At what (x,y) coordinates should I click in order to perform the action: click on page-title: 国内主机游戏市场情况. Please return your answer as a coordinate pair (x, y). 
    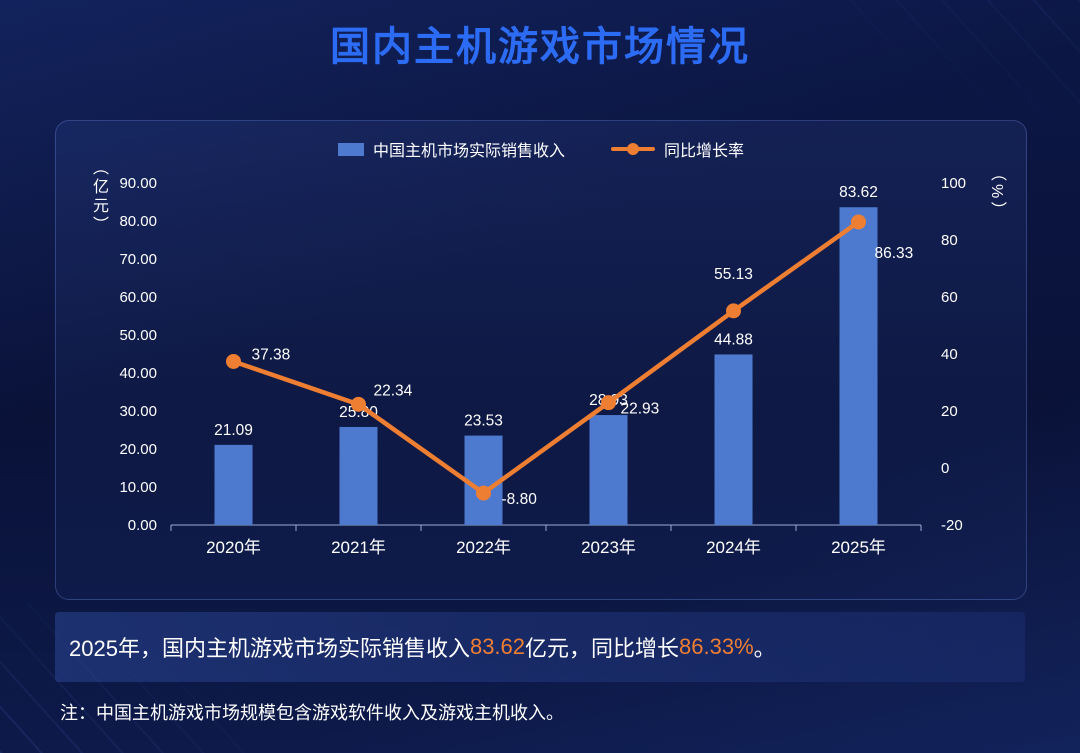
    Looking at the image, I should click on (540, 47).